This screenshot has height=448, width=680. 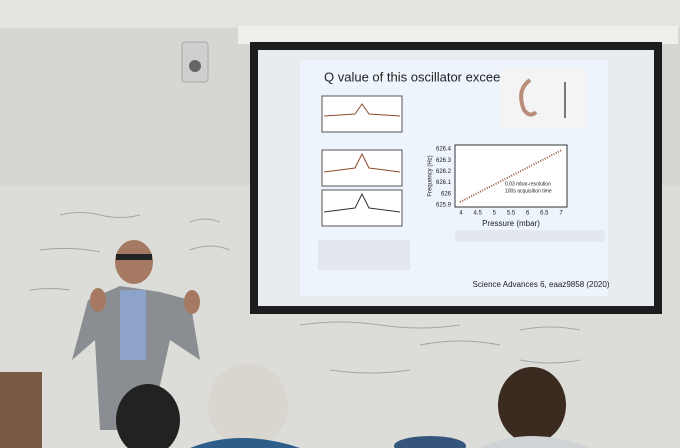 I want to click on plot-frame, so click(x=511, y=176).